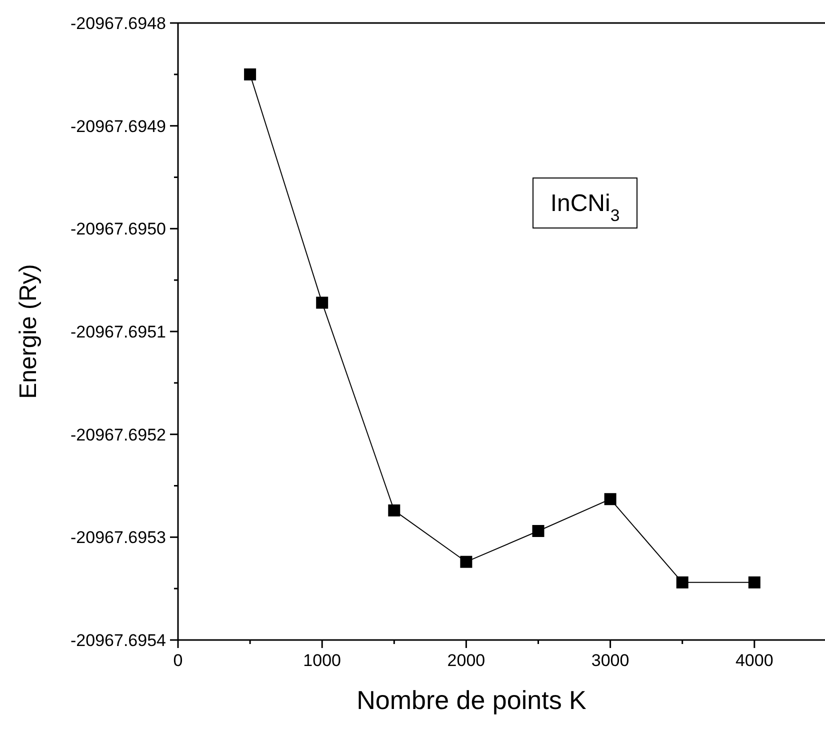  I want to click on y-tick-label: -20967.6952, so click(118, 434).